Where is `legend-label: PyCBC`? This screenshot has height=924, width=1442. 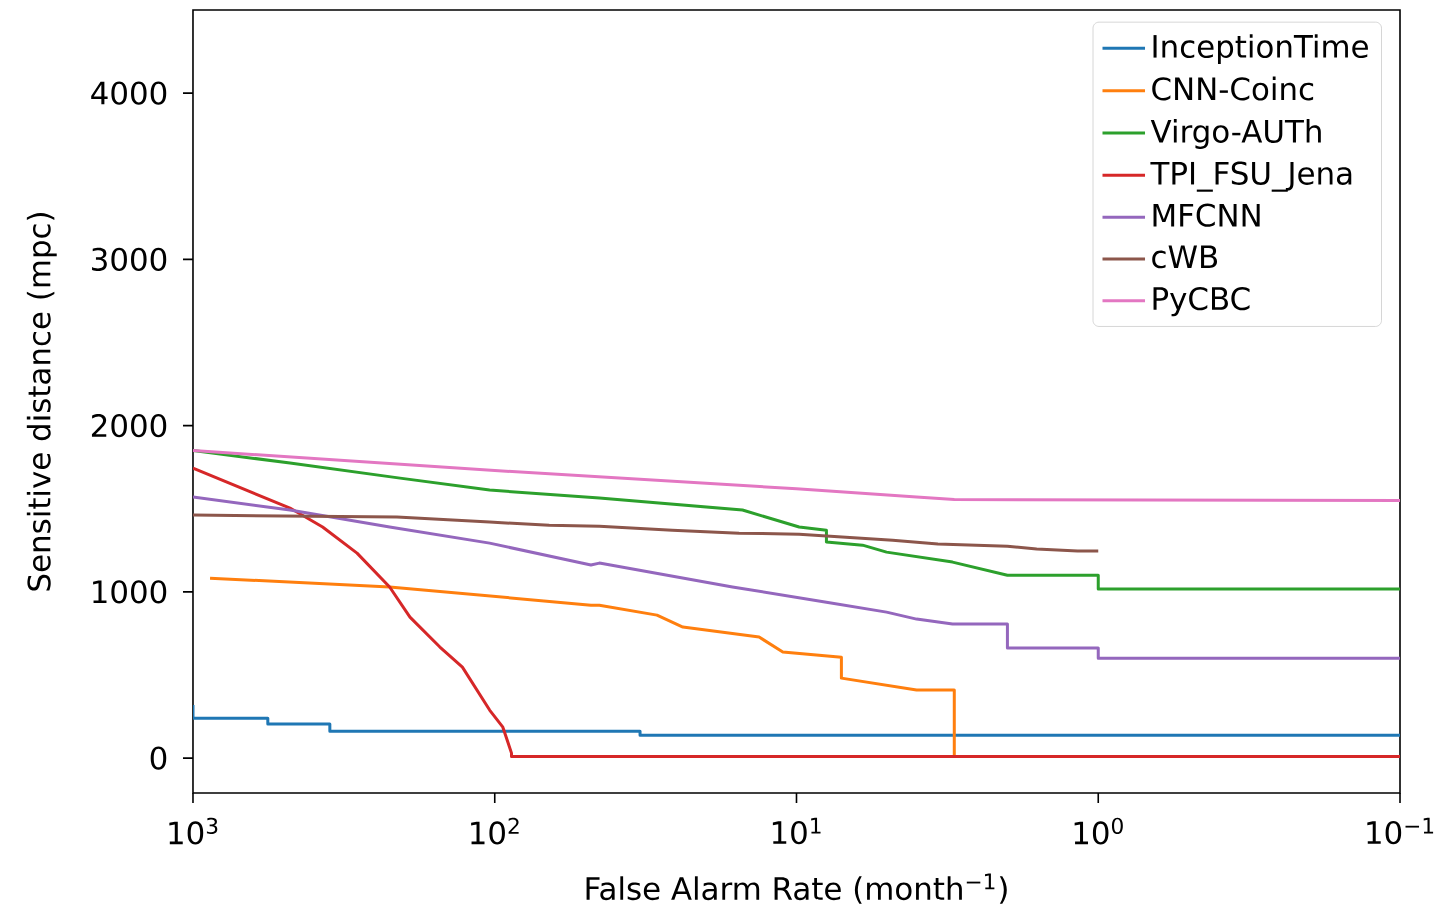 legend-label: PyCBC is located at coordinates (1201, 301).